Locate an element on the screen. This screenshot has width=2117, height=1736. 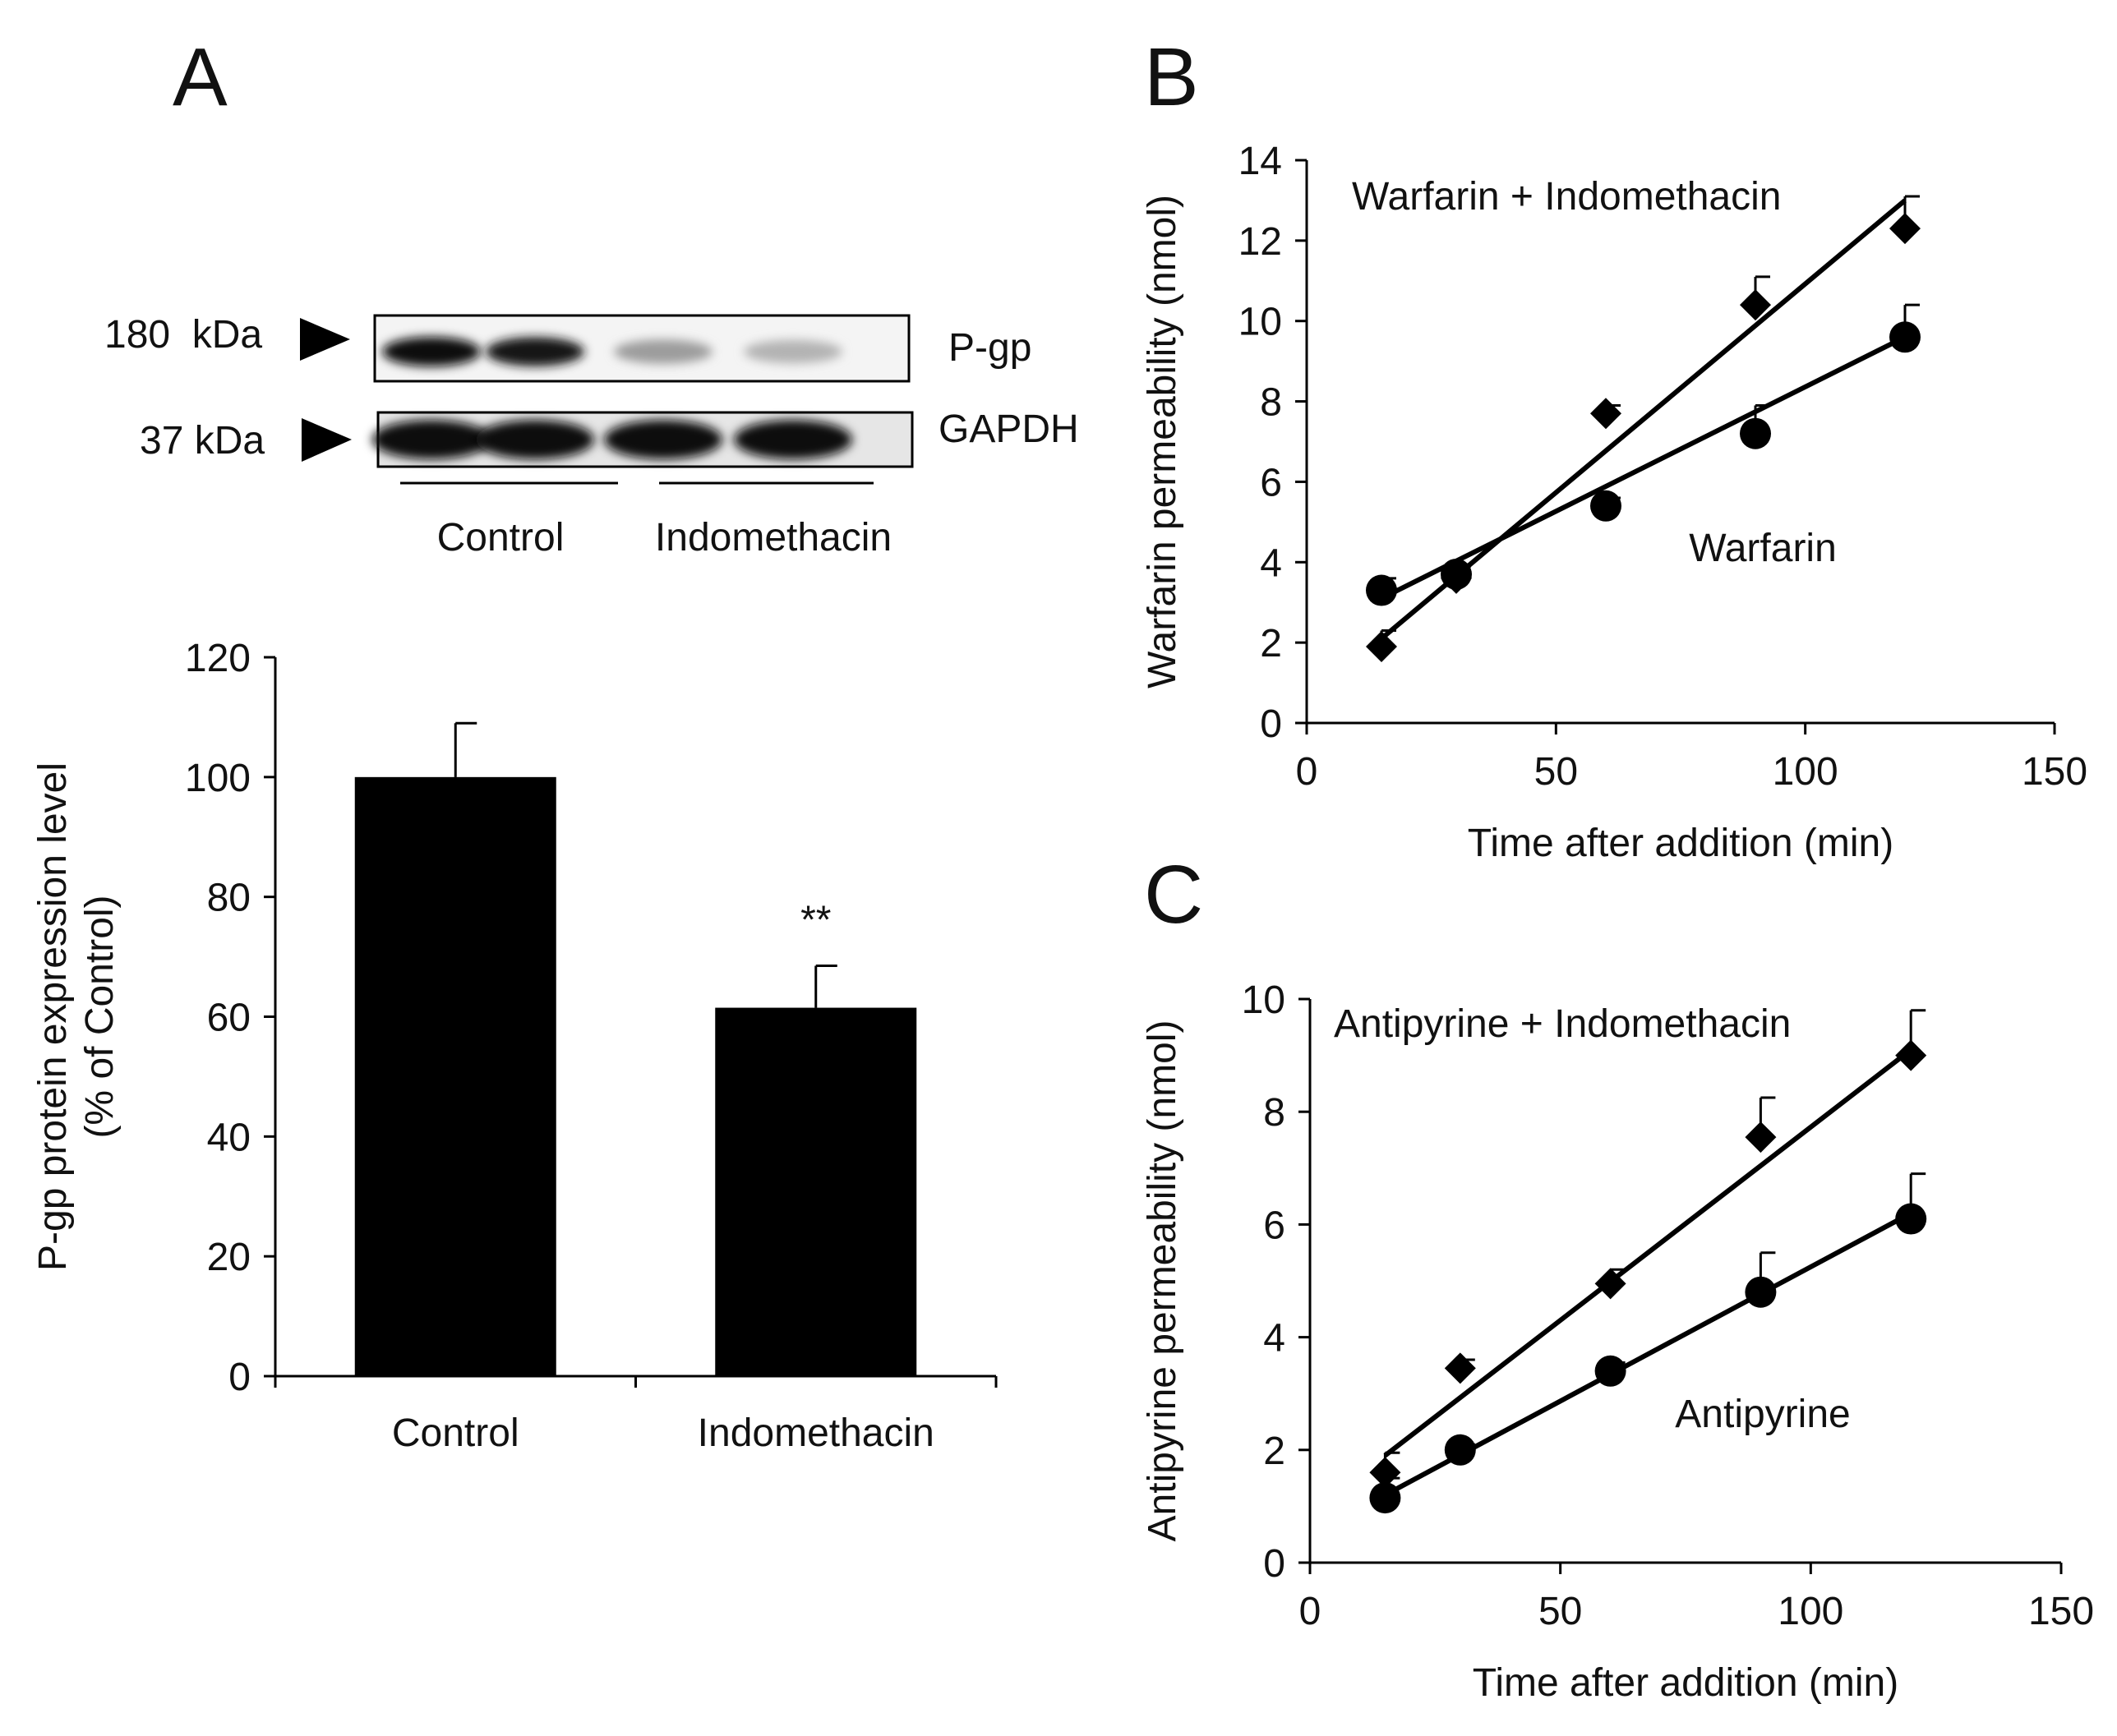
marker-label-180: 180 kDa is located at coordinates (183, 335).